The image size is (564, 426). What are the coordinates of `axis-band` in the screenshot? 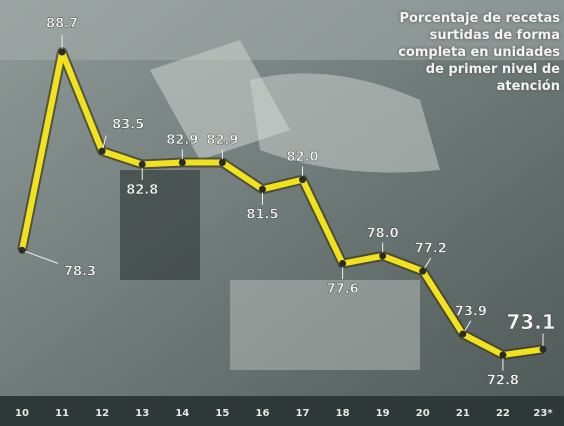 It's located at (282, 411).